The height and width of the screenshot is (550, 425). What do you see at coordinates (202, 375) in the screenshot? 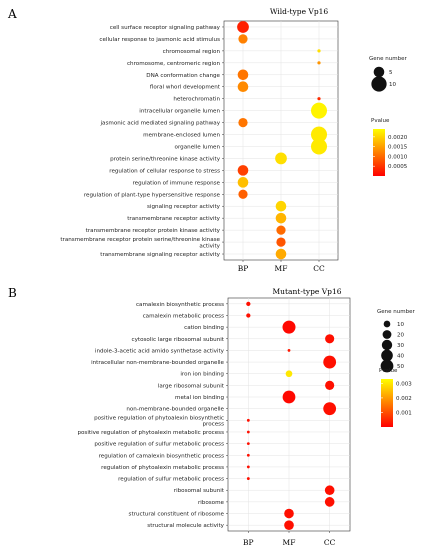
I see `y-tick-label: iron ion binding` at bounding box center [202, 375].